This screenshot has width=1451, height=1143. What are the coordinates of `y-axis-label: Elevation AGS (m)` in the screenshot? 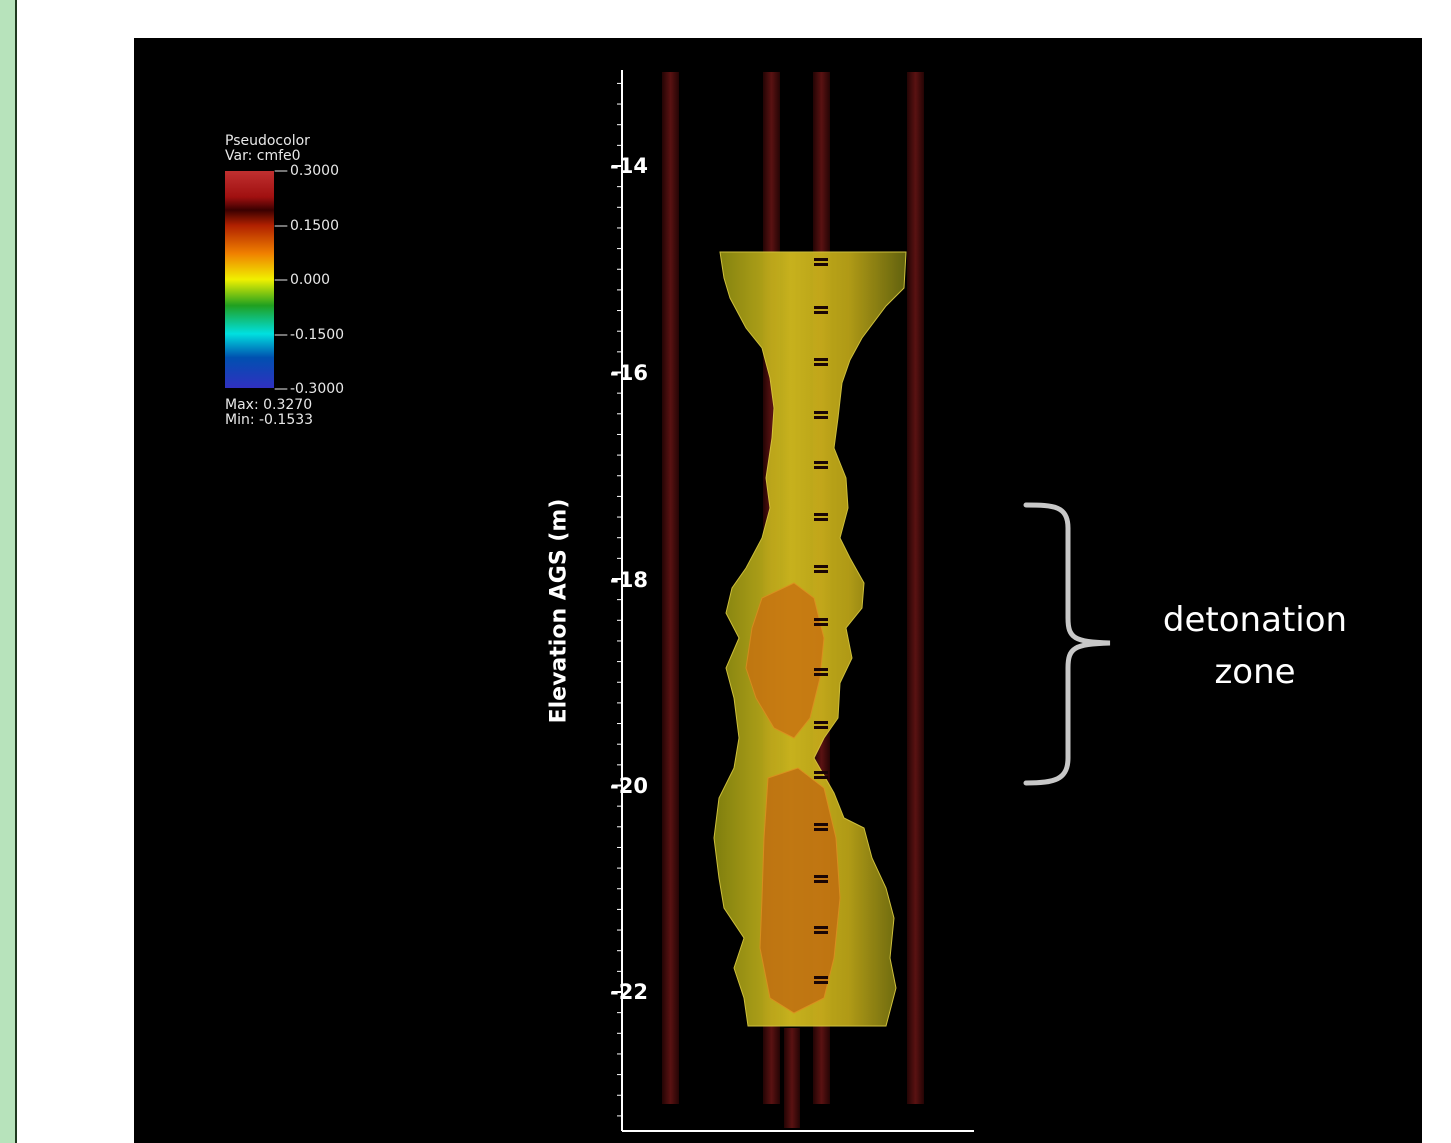 It's located at (559, 611).